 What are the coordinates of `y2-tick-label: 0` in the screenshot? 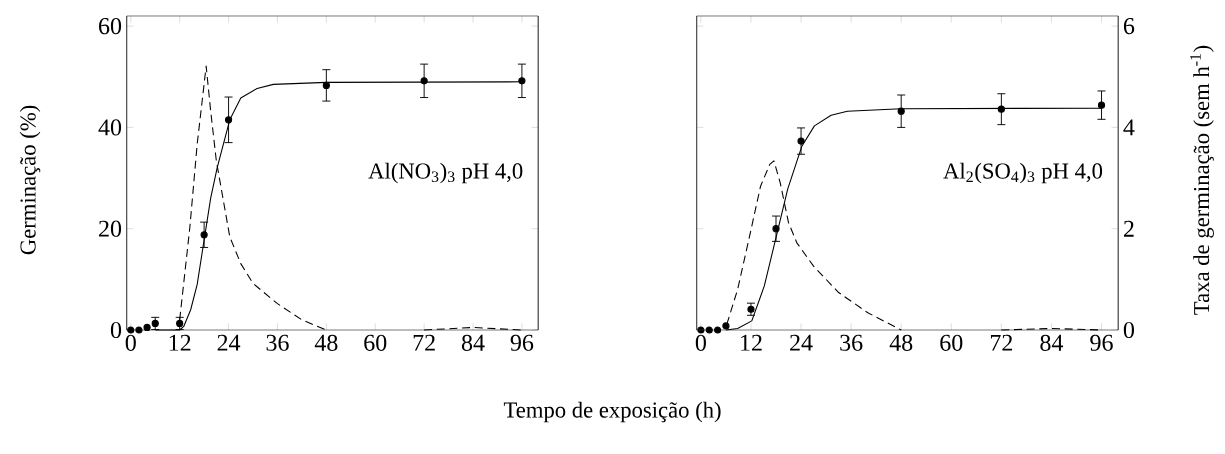 It's located at (1128, 330).